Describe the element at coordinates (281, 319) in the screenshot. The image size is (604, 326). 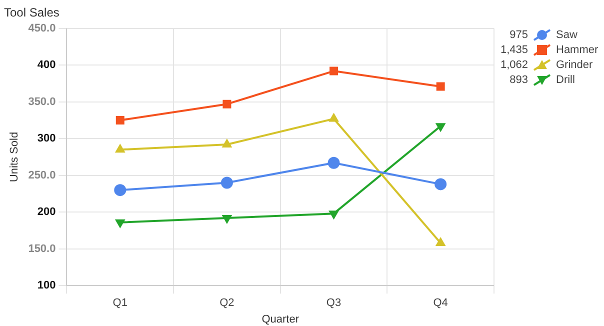
I see `x-axis-title: Quarter` at that location.